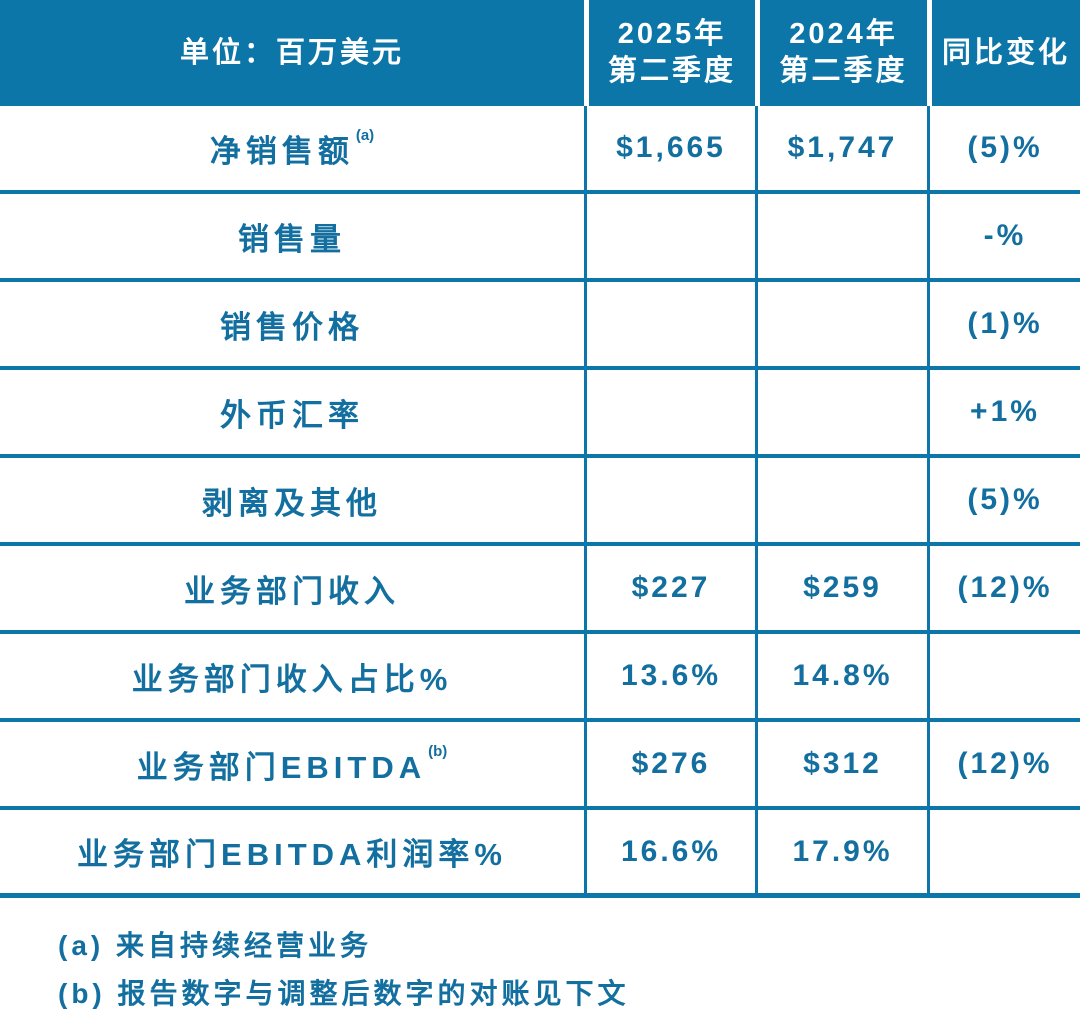 The width and height of the screenshot is (1080, 1036). I want to click on table-row: 销售价格 (1)%, so click(540, 326).